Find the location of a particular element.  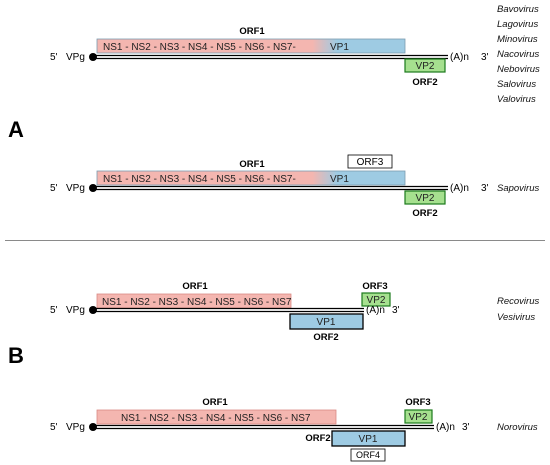

genus-label: Sapovirus is located at coordinates (518, 188).